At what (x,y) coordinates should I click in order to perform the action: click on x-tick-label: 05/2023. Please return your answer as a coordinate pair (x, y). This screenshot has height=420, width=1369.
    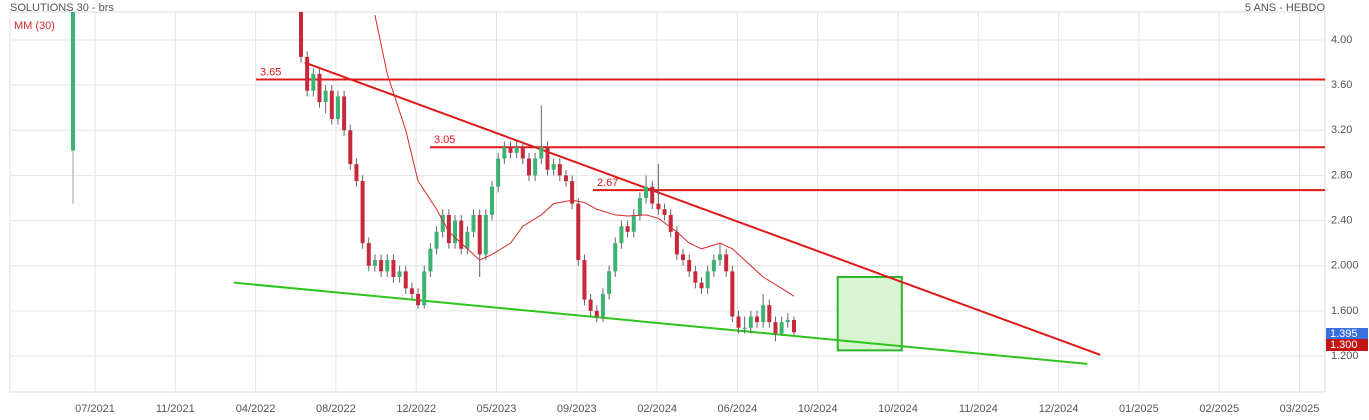
    Looking at the image, I should click on (497, 409).